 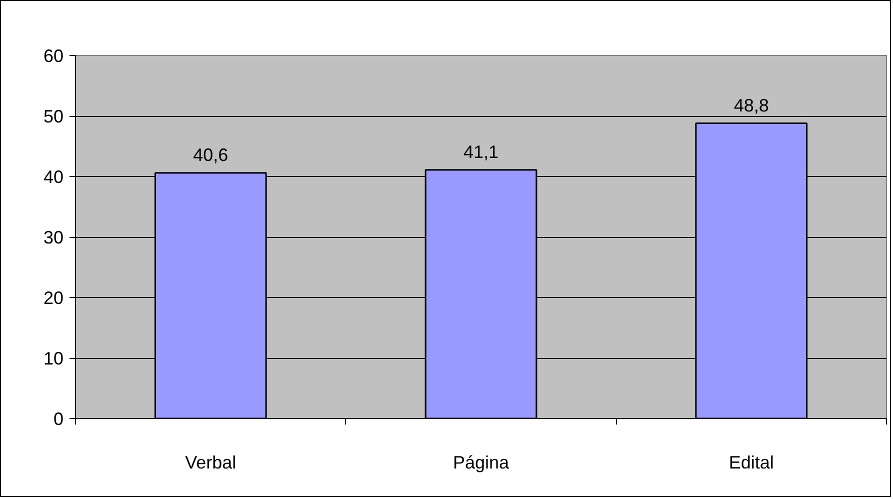 I want to click on data-label: 41,1, so click(x=481, y=152).